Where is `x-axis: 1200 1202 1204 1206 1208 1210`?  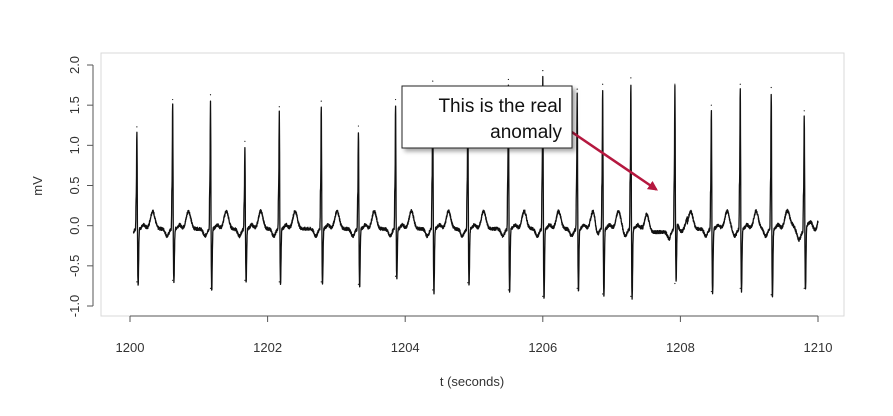
x-axis: 1200 1202 1204 1206 1208 1210 is located at coordinates (474, 335).